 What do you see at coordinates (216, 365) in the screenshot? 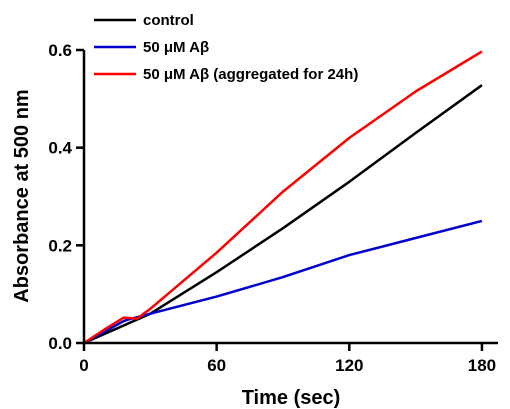
I see `x-tick-label: 60` at bounding box center [216, 365].